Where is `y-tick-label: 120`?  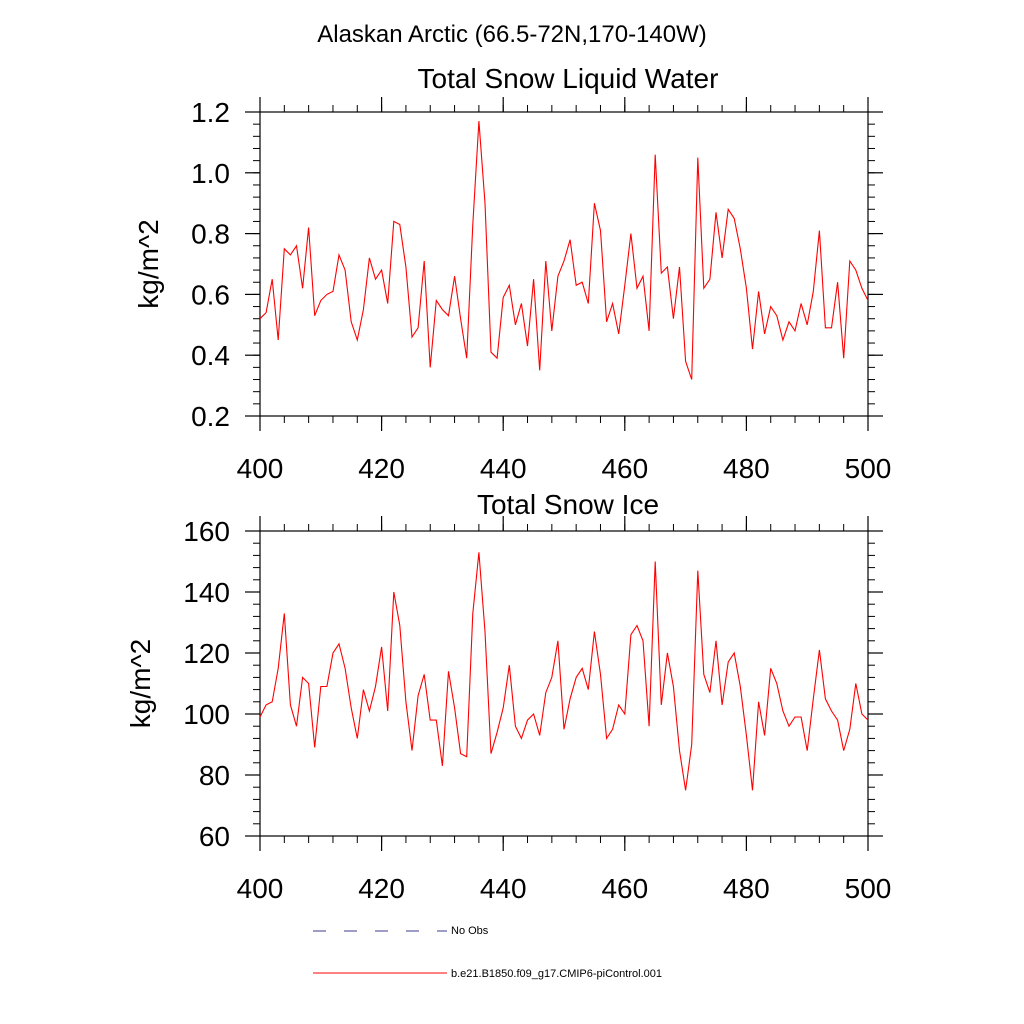 y-tick-label: 120 is located at coordinates (206, 653).